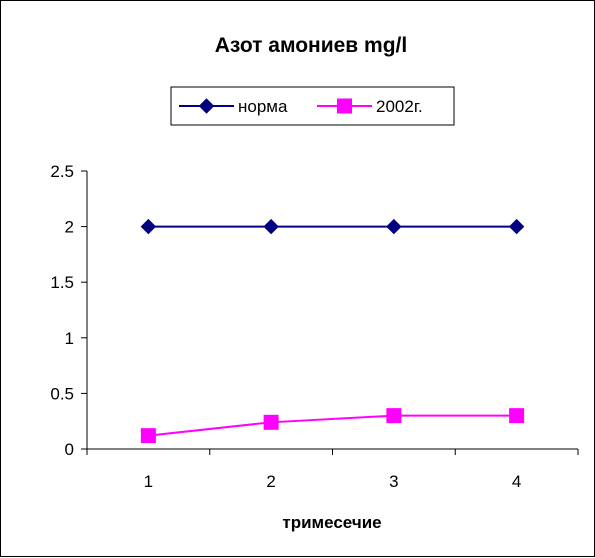 The height and width of the screenshot is (558, 595). What do you see at coordinates (62, 282) in the screenshot?
I see `y-tick-label: 1.5` at bounding box center [62, 282].